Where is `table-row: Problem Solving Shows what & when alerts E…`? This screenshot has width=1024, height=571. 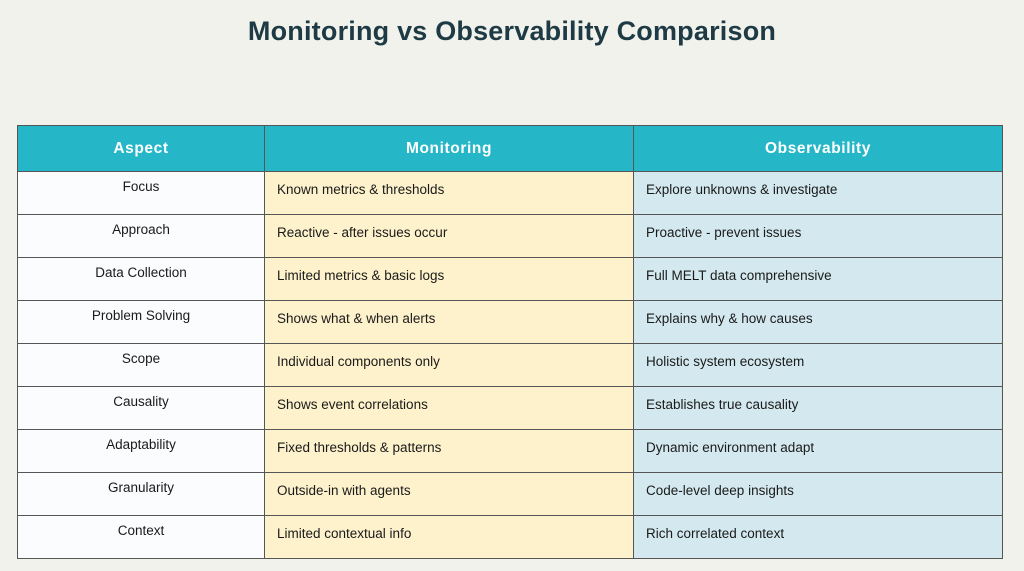
table-row: Problem Solving Shows what & when alerts E… is located at coordinates (510, 322).